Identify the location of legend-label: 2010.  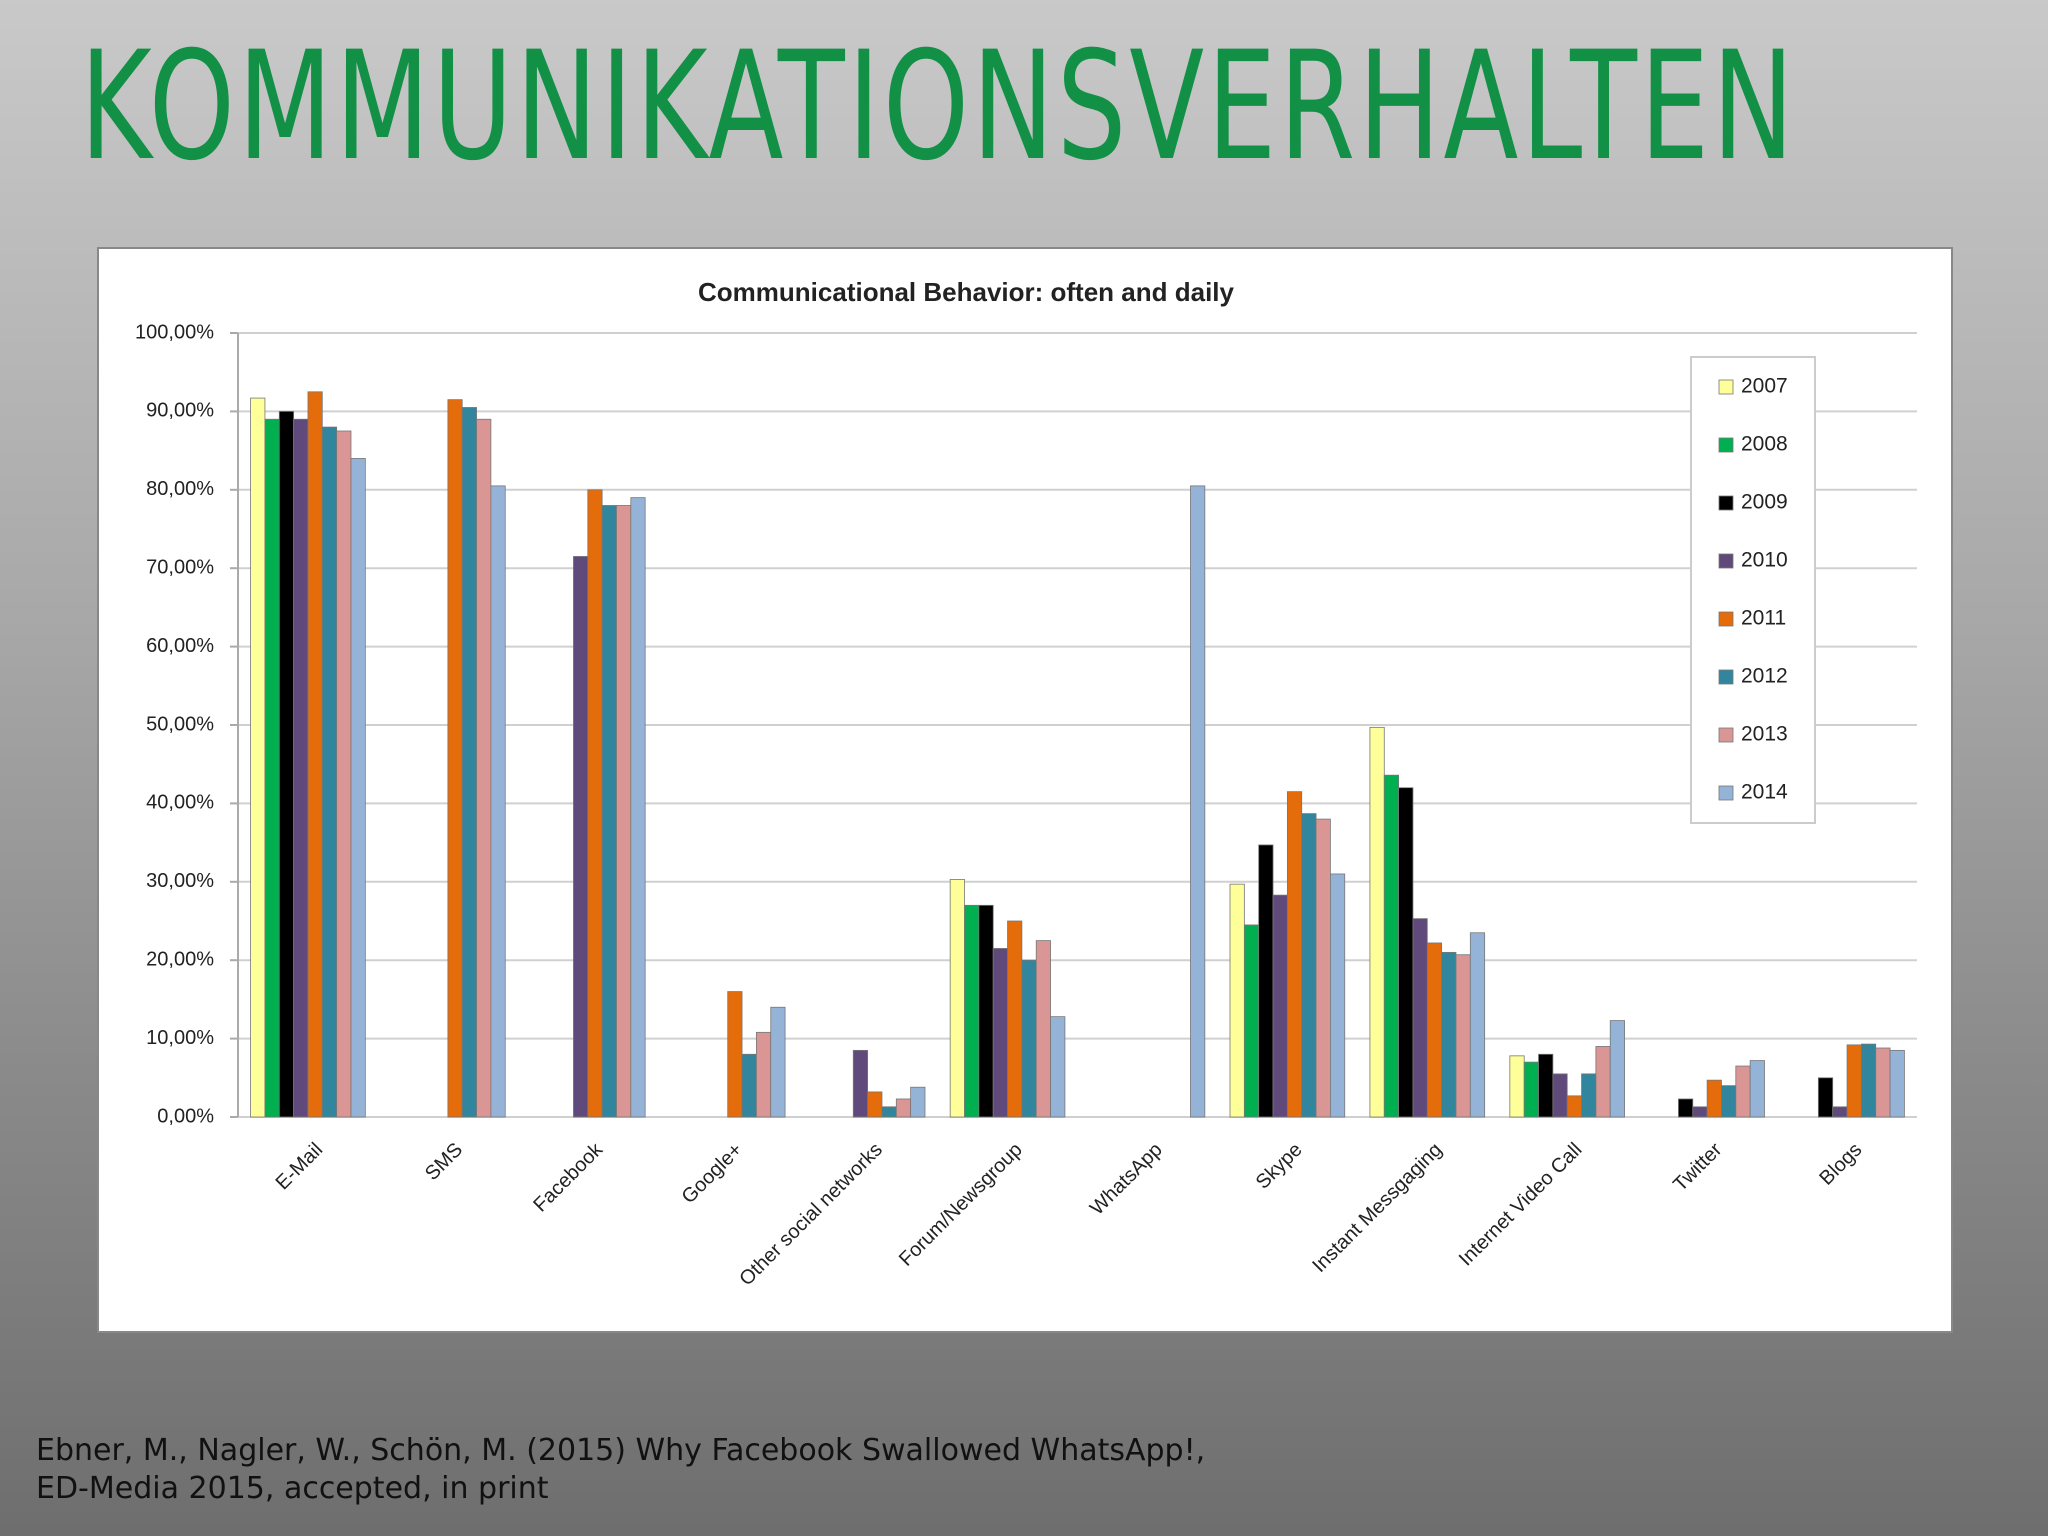
(1764, 560).